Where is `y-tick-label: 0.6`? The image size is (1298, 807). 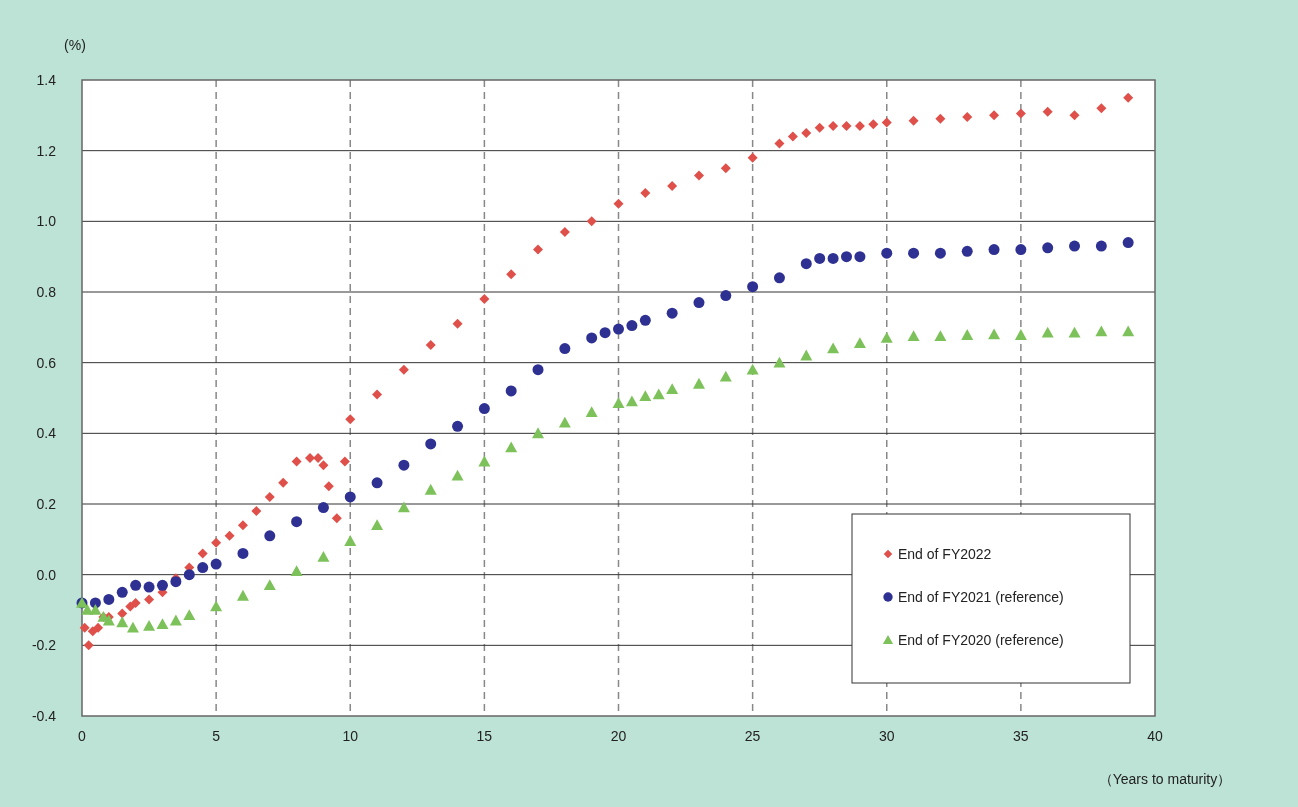 y-tick-label: 0.6 is located at coordinates (46, 362).